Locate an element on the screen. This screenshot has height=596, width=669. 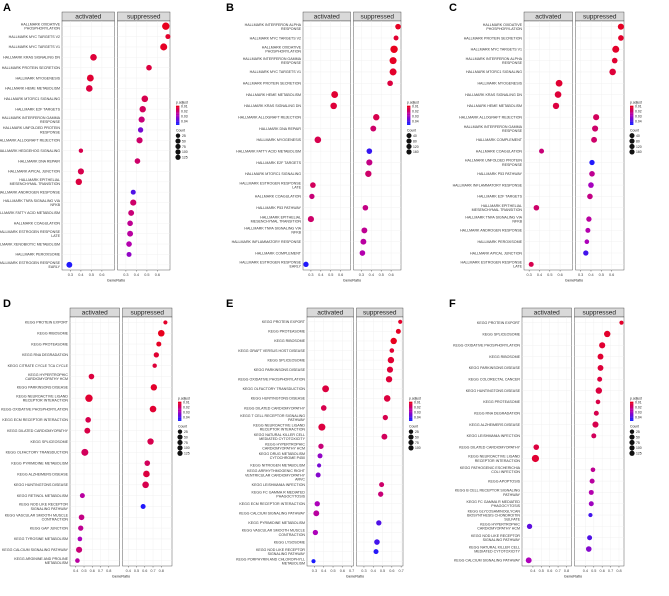
term-label-line: KEGG PATHOGENIC ESCHERICHIA is located at coordinates (490, 468).